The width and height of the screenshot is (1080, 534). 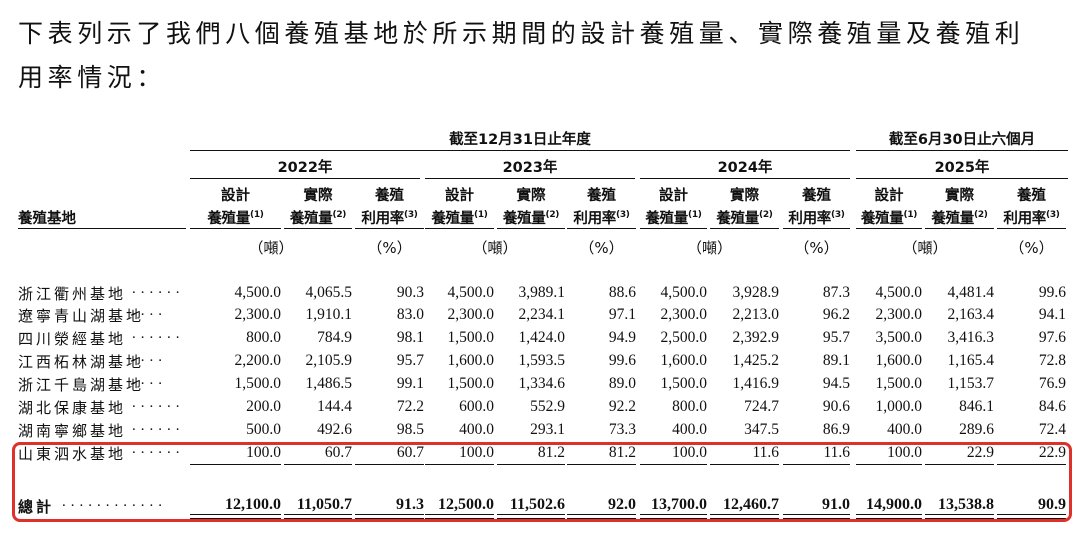 I want to click on super-header-six-months: 截至6月30日止六個月, so click(x=962, y=140).